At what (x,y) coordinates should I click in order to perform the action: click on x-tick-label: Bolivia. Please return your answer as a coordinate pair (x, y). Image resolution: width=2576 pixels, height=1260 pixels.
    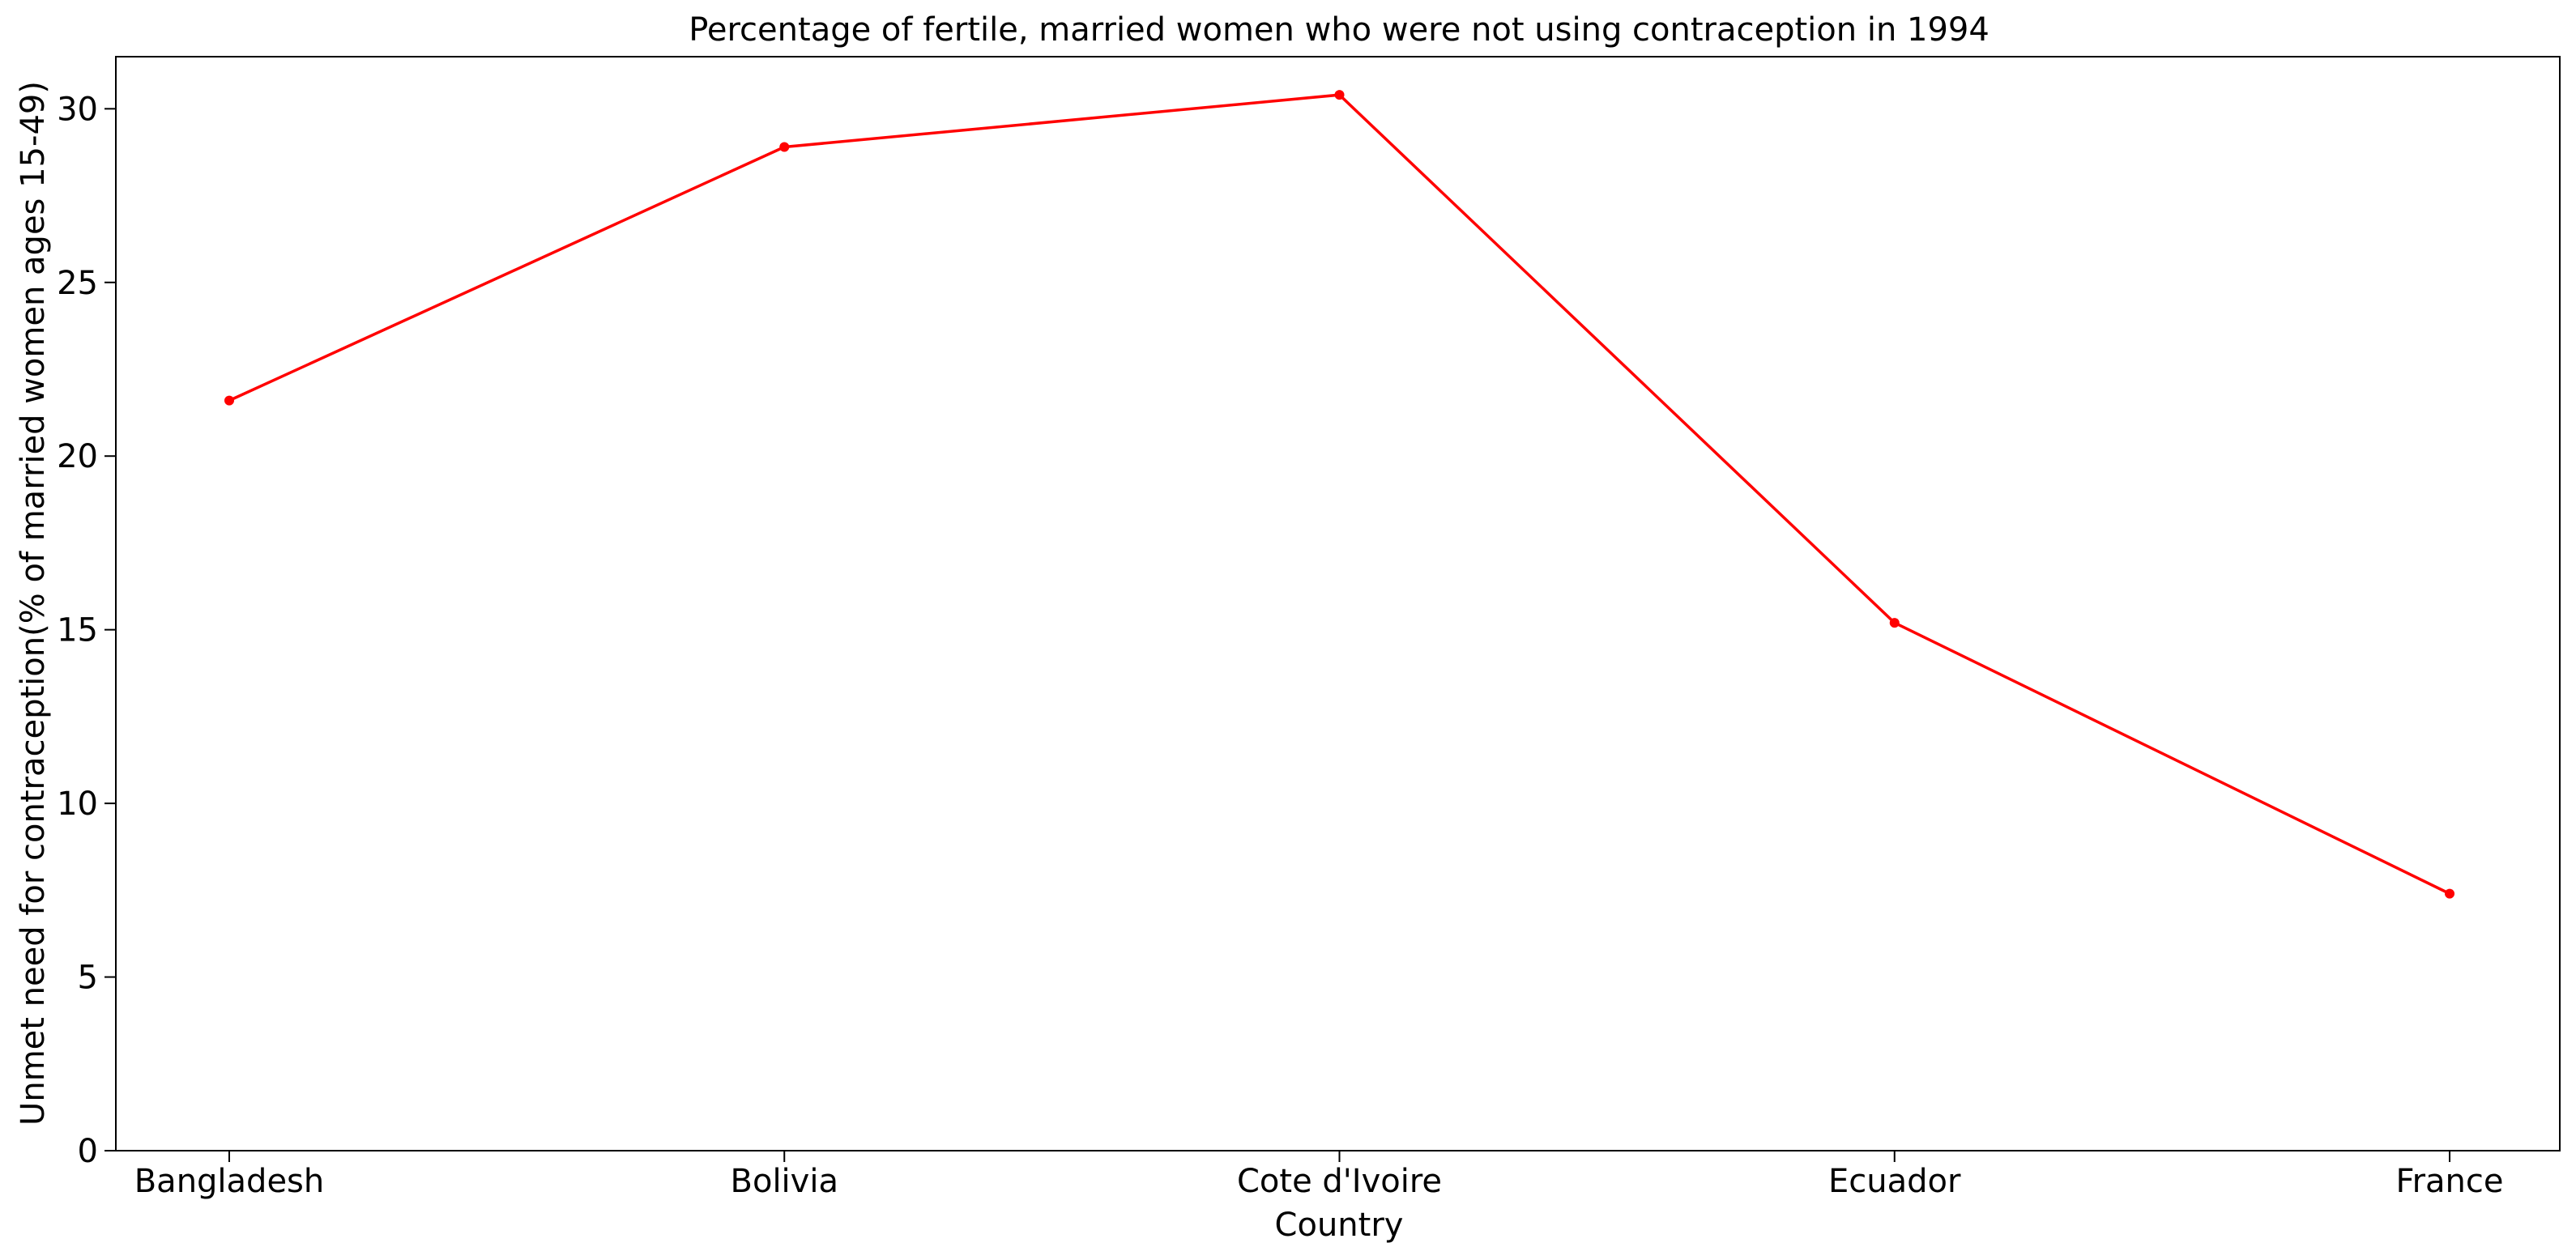
    Looking at the image, I should click on (784, 1181).